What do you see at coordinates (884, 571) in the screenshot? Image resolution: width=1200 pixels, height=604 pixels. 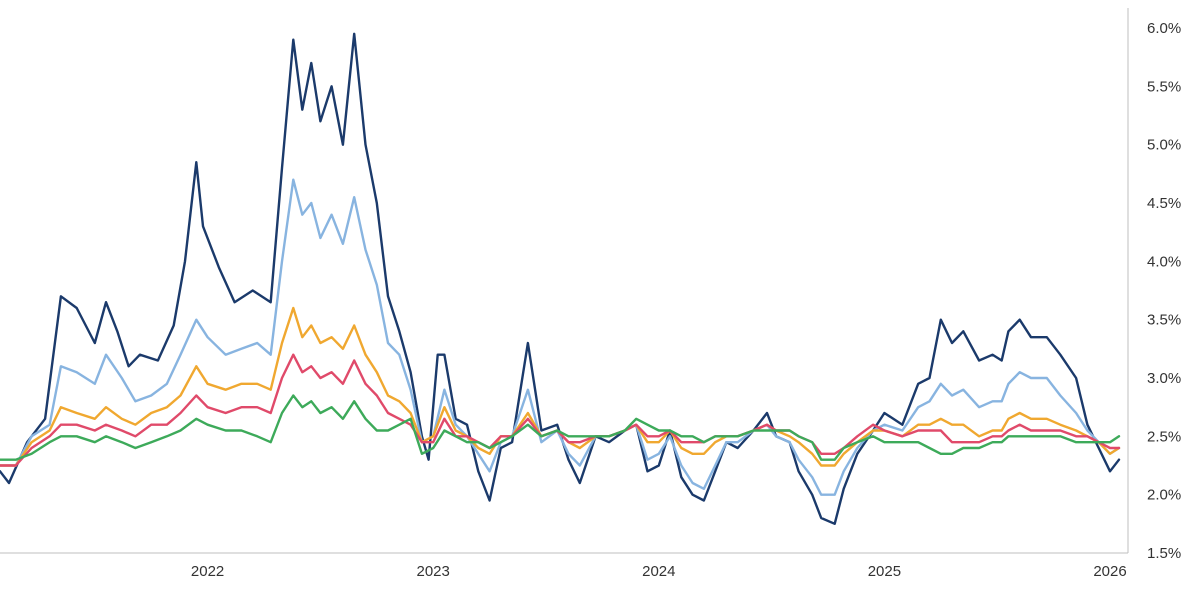 I see `x-tick-label: 2025` at bounding box center [884, 571].